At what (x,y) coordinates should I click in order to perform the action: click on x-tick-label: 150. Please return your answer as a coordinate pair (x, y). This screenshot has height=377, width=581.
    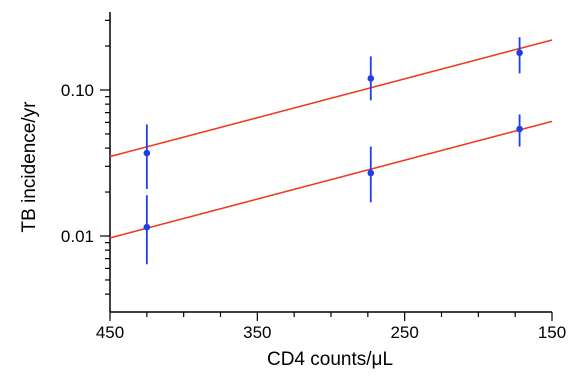
    Looking at the image, I should click on (552, 332).